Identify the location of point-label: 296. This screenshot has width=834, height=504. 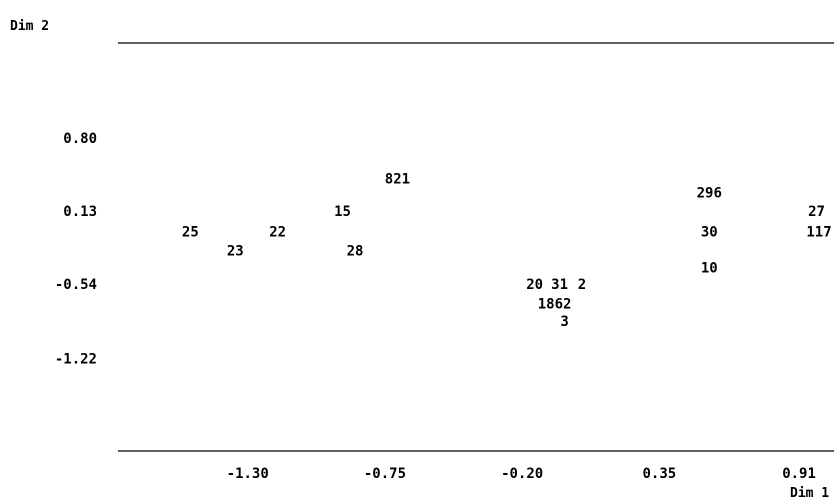
(709, 193).